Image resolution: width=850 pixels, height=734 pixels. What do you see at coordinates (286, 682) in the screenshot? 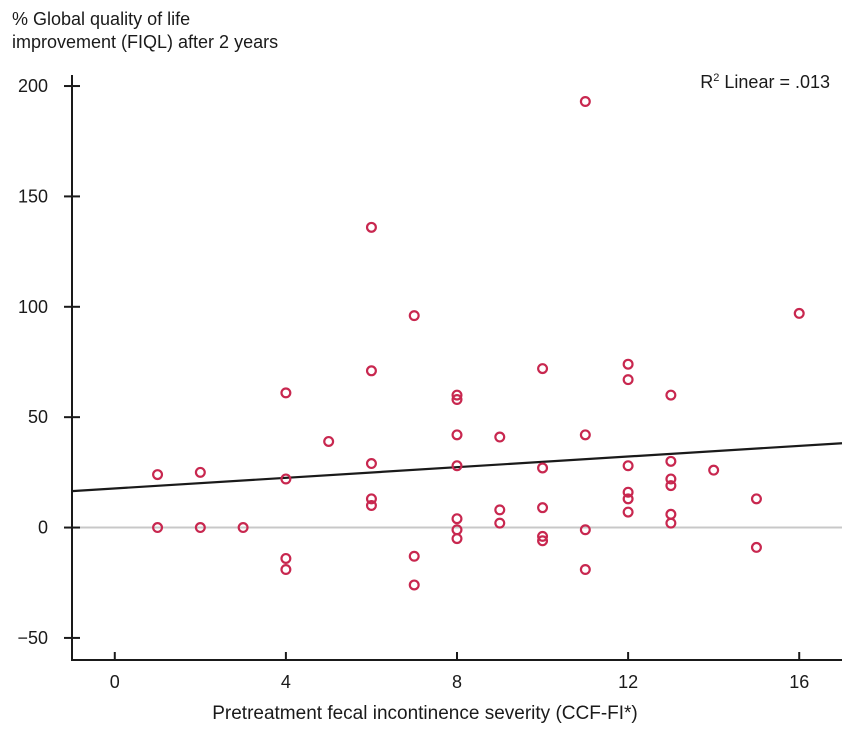
I see `x-tick-label: 4` at bounding box center [286, 682].